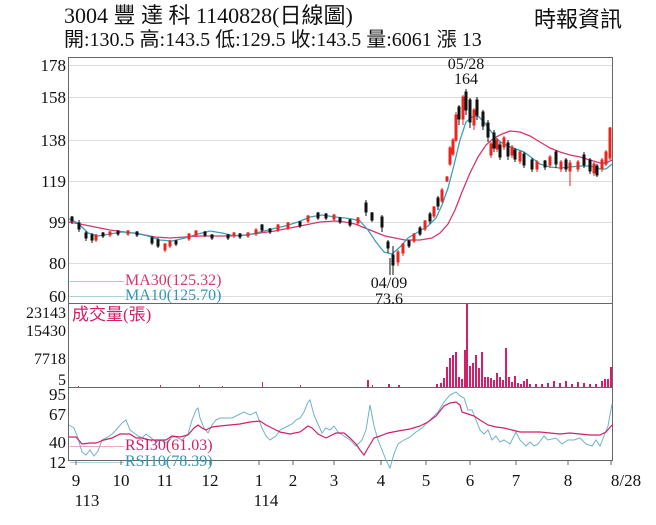  Describe the element at coordinates (169, 461) in the screenshot. I see `rsi10-legend: RSI10(78.39)` at that location.